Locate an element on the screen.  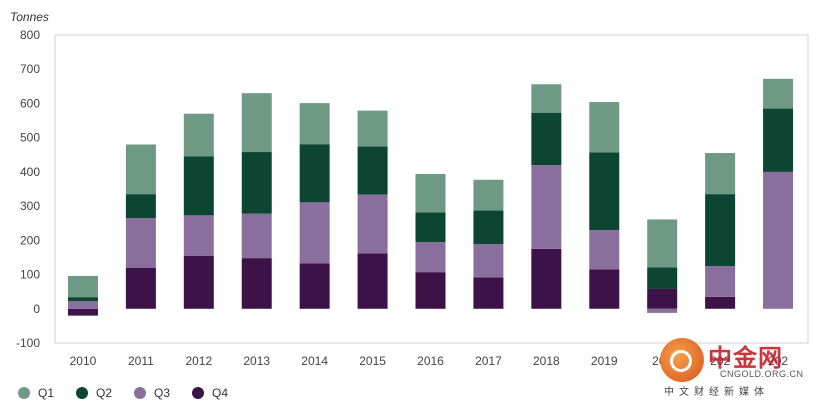
bar-q3-2020 is located at coordinates (662, 310).